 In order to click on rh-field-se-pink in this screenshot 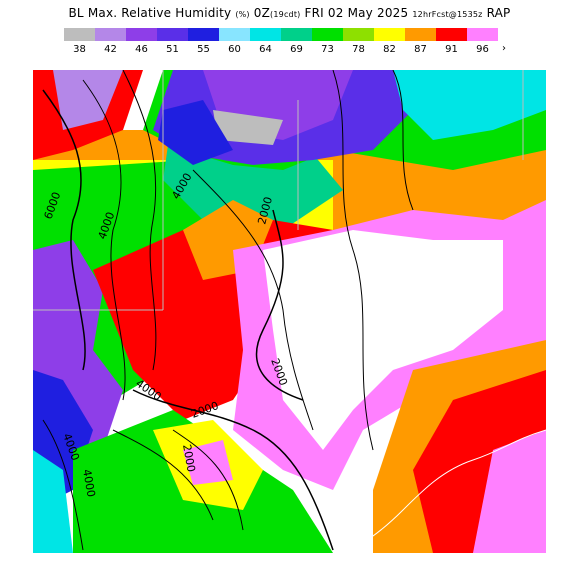, I will do `click(509, 491)`.